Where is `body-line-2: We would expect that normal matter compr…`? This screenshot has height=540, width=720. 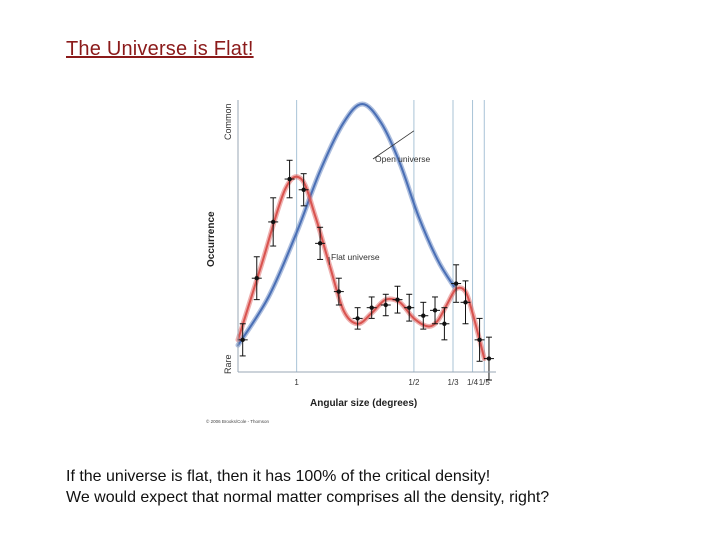 body-line-2: We would expect that normal matter compr… is located at coordinates (308, 497).